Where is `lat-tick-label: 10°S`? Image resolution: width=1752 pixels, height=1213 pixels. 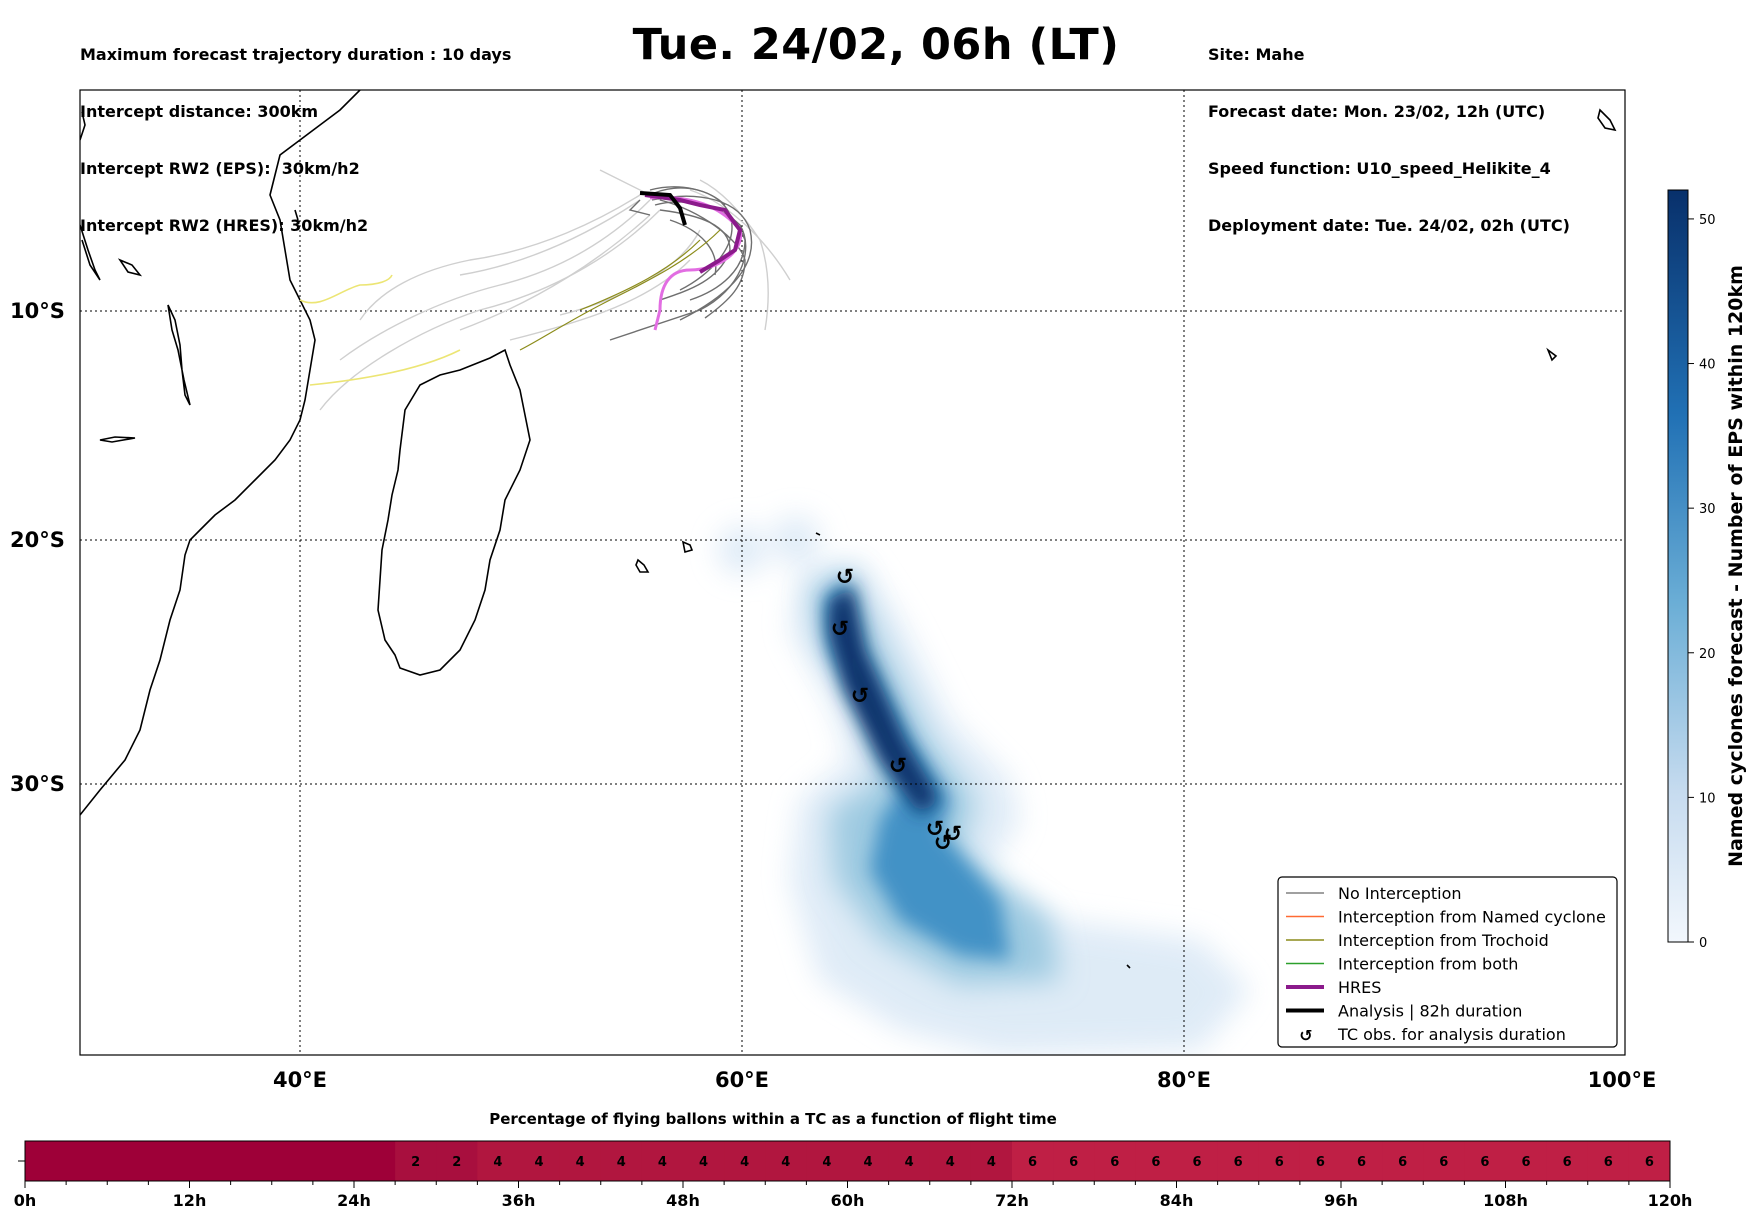
lat-tick-label: 10°S is located at coordinates (37, 311).